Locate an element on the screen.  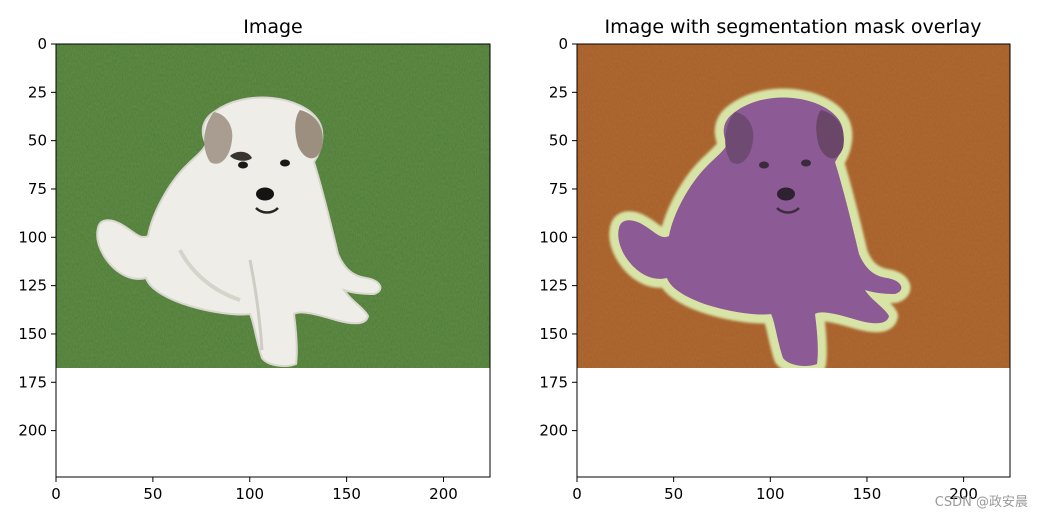
y-tick-label-R-175: 175 is located at coordinates (553, 382).